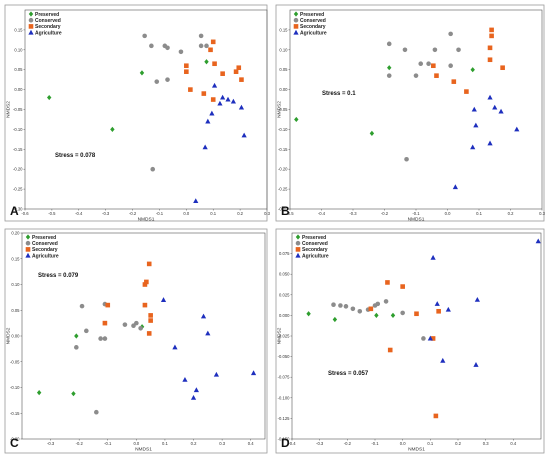 This screenshot has width=550, height=456. Describe the element at coordinates (18, 189) in the screenshot. I see `y-tick-label: -0.25` at that location.